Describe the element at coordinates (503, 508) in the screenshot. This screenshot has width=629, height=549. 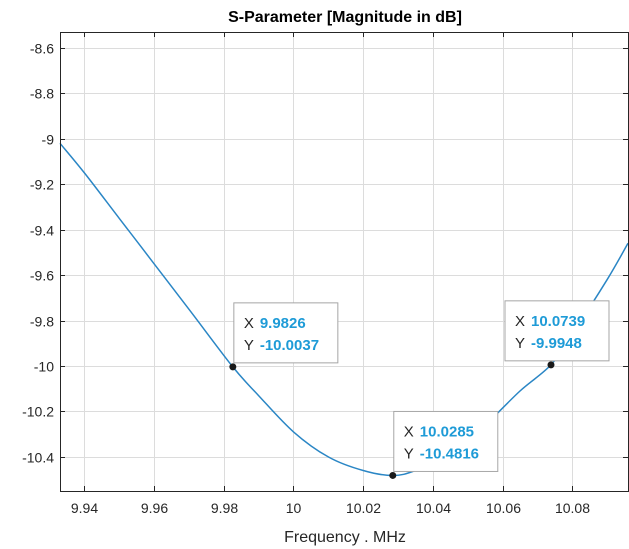
I see `x-tick-label: 10.06` at that location.